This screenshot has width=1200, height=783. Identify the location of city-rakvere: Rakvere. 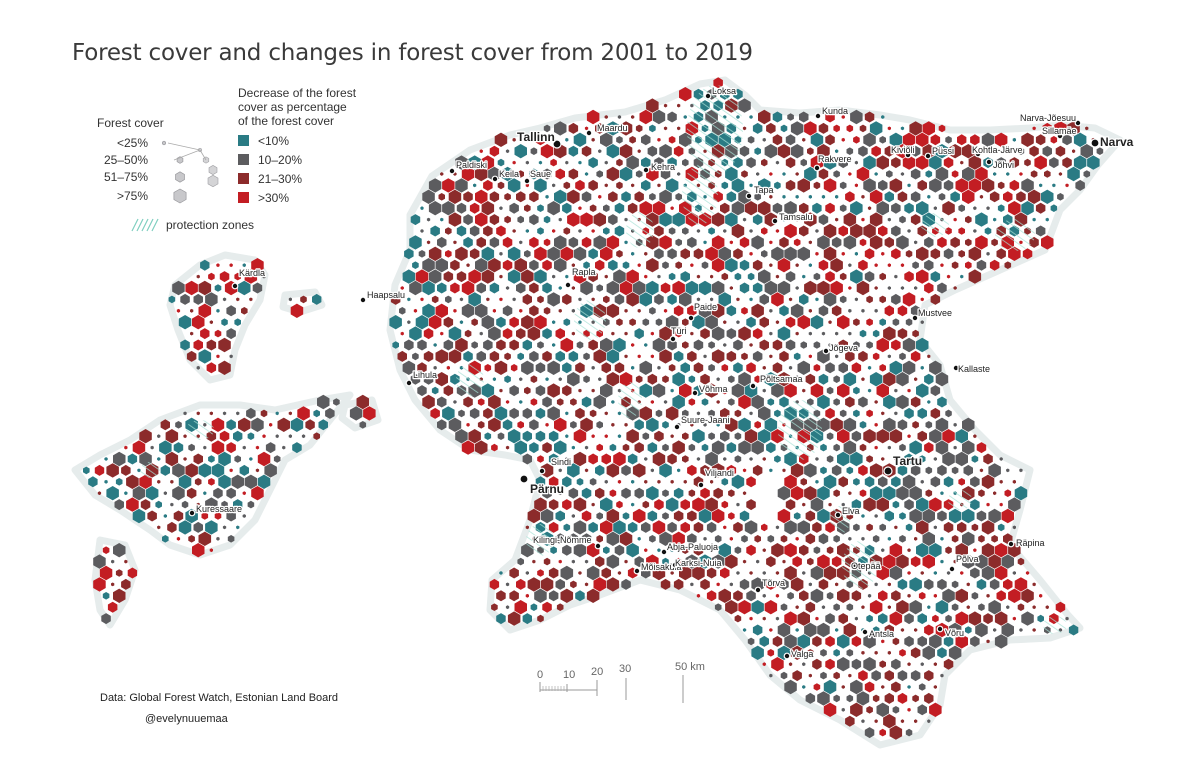
(833, 162).